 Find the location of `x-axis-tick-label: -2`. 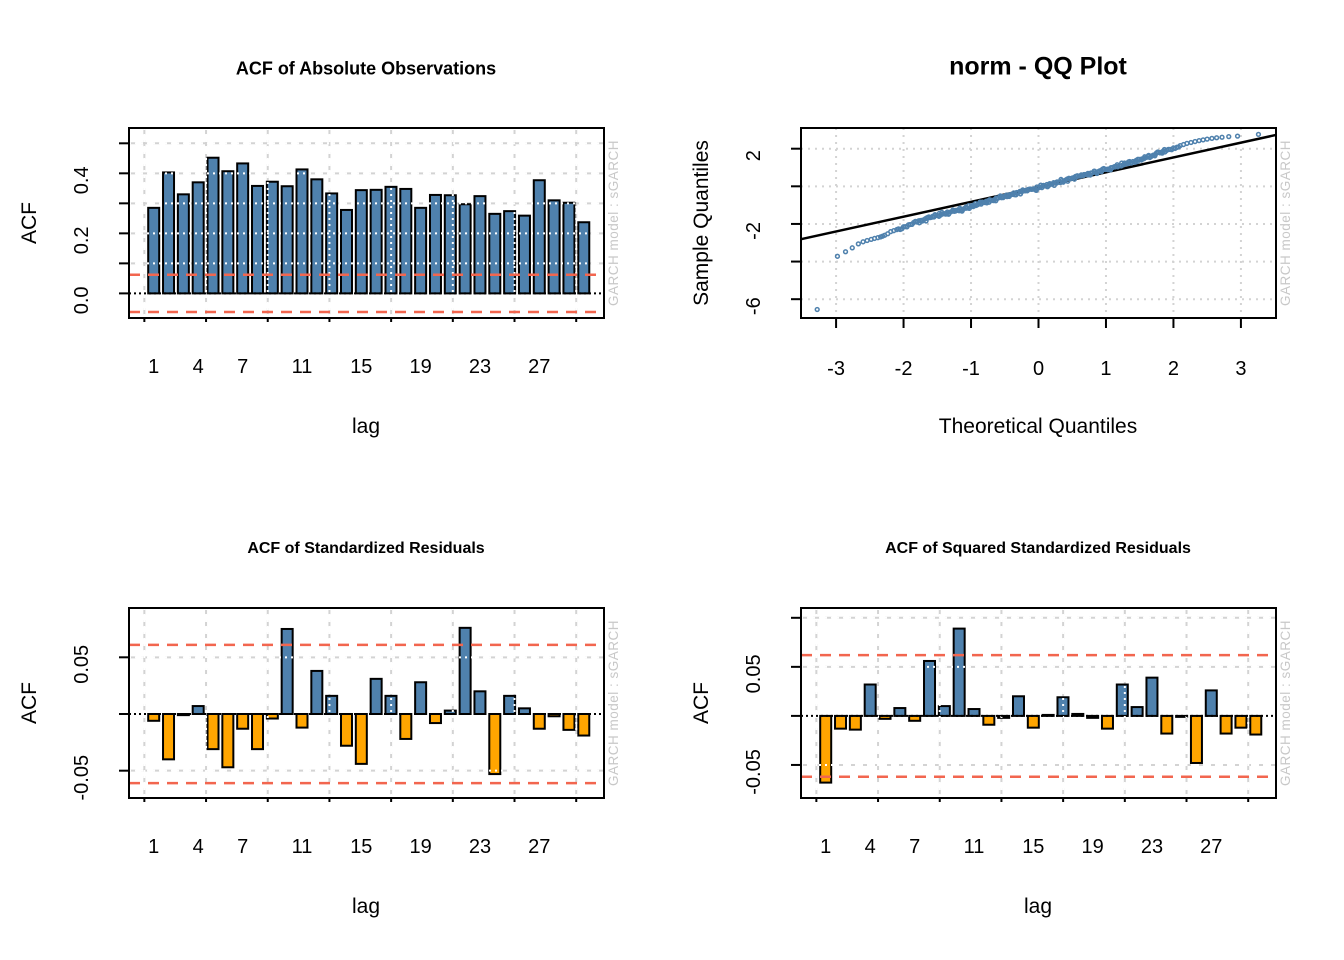

x-axis-tick-label: -2 is located at coordinates (904, 369).